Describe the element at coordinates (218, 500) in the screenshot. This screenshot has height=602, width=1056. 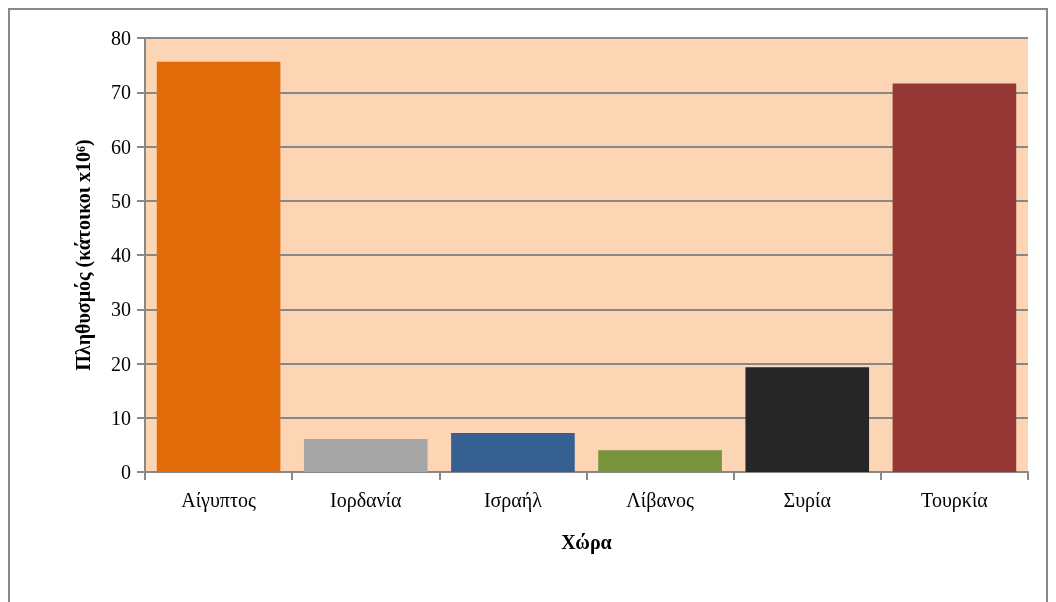
I see `x-tick-label: Αίγυπτος` at that location.